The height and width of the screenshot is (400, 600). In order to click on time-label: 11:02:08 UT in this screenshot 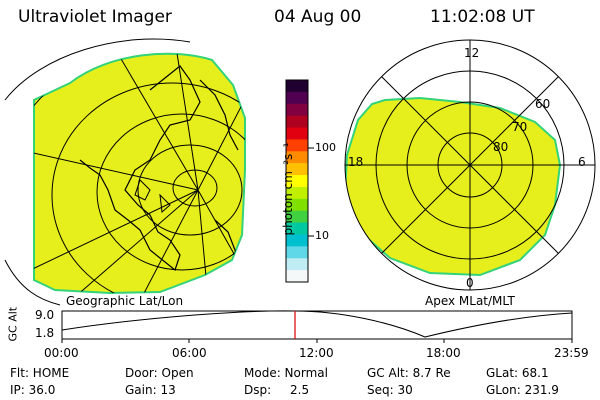, I will do `click(482, 17)`.